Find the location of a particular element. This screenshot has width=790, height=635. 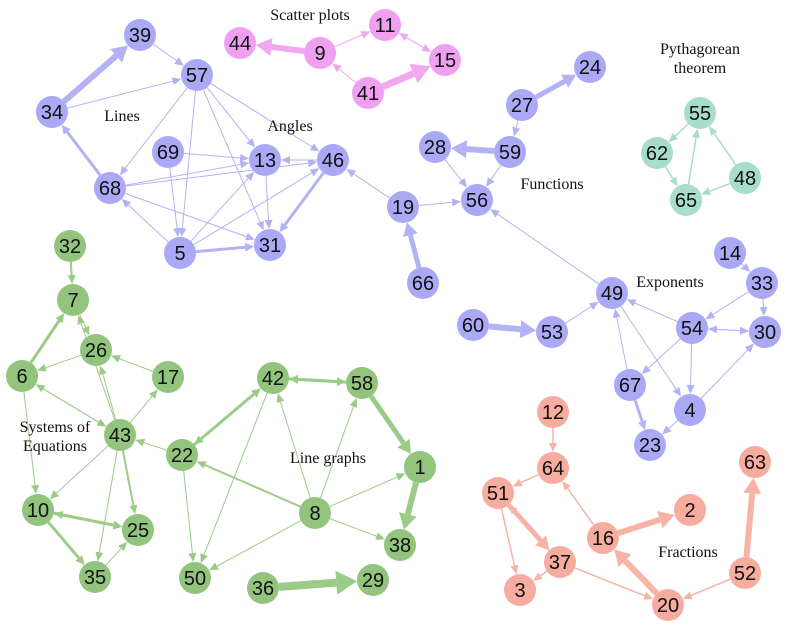

node-label: 19 is located at coordinates (403, 208).